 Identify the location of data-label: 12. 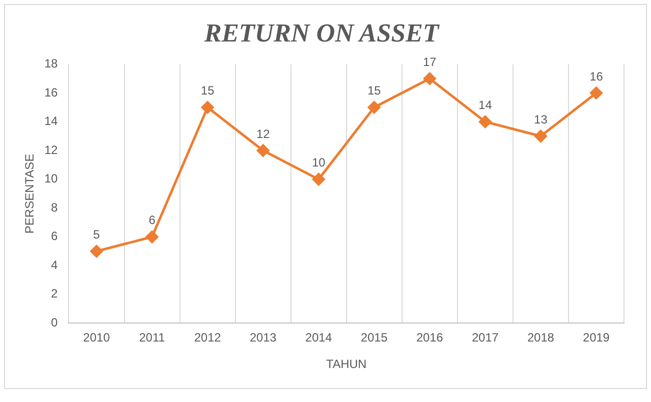
(263, 133).